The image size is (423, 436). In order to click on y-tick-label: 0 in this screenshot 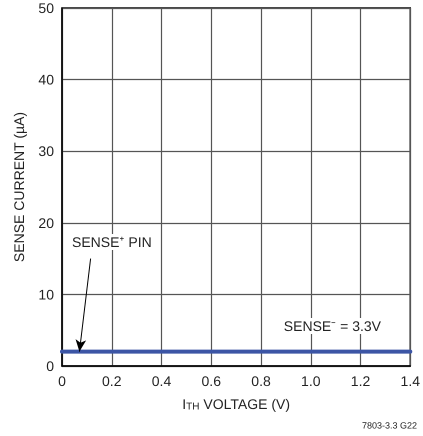, I will do `click(50, 366)`.